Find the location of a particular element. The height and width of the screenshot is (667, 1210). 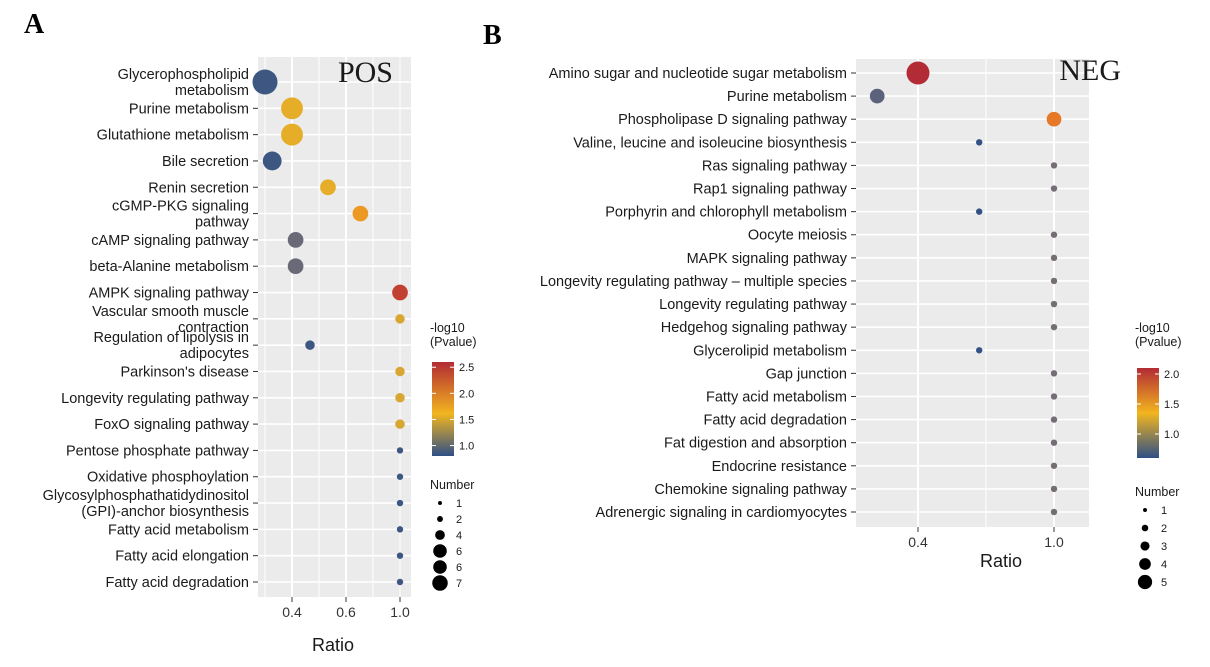

pathway-label-line: Regulation of lipolysis in is located at coordinates (171, 338).